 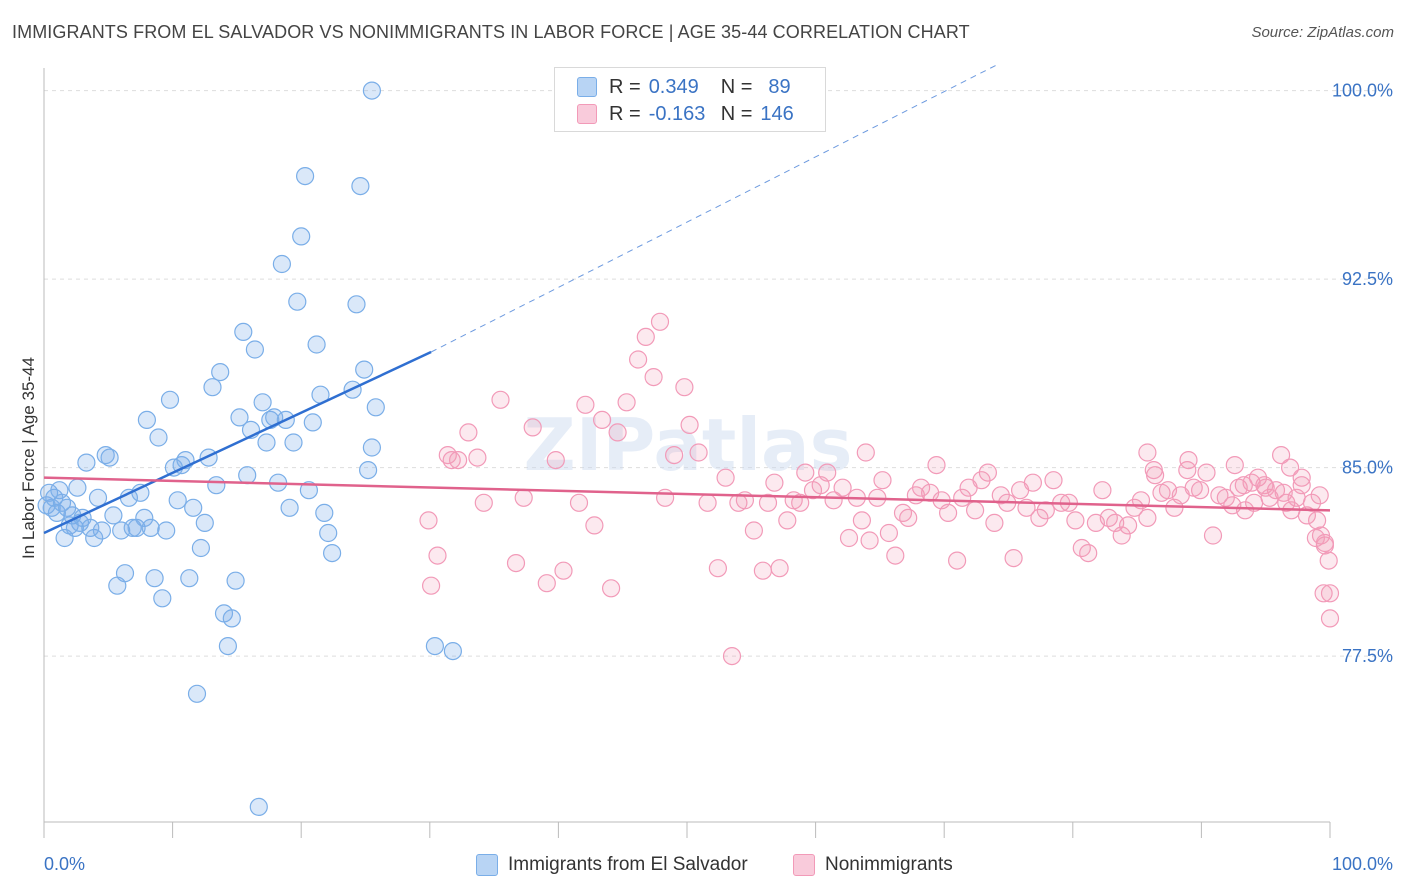 I want to click on bottom-legend-swatch-pink, so click(x=804, y=865).